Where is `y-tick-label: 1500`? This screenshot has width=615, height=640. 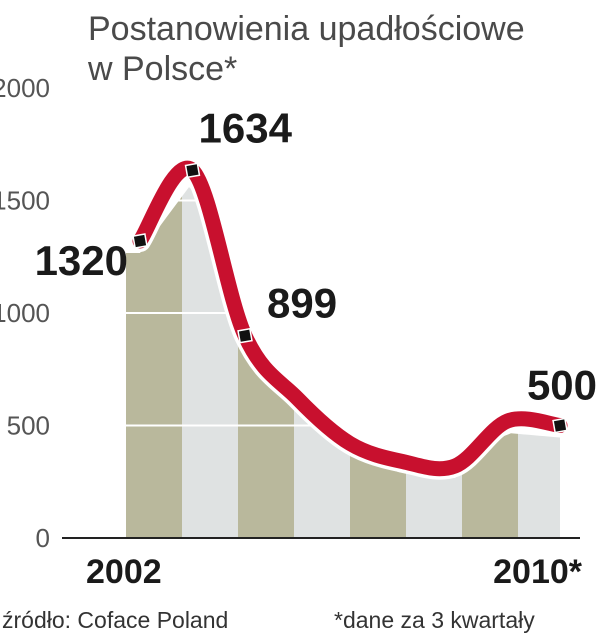 y-tick-label: 1500 is located at coordinates (25, 201).